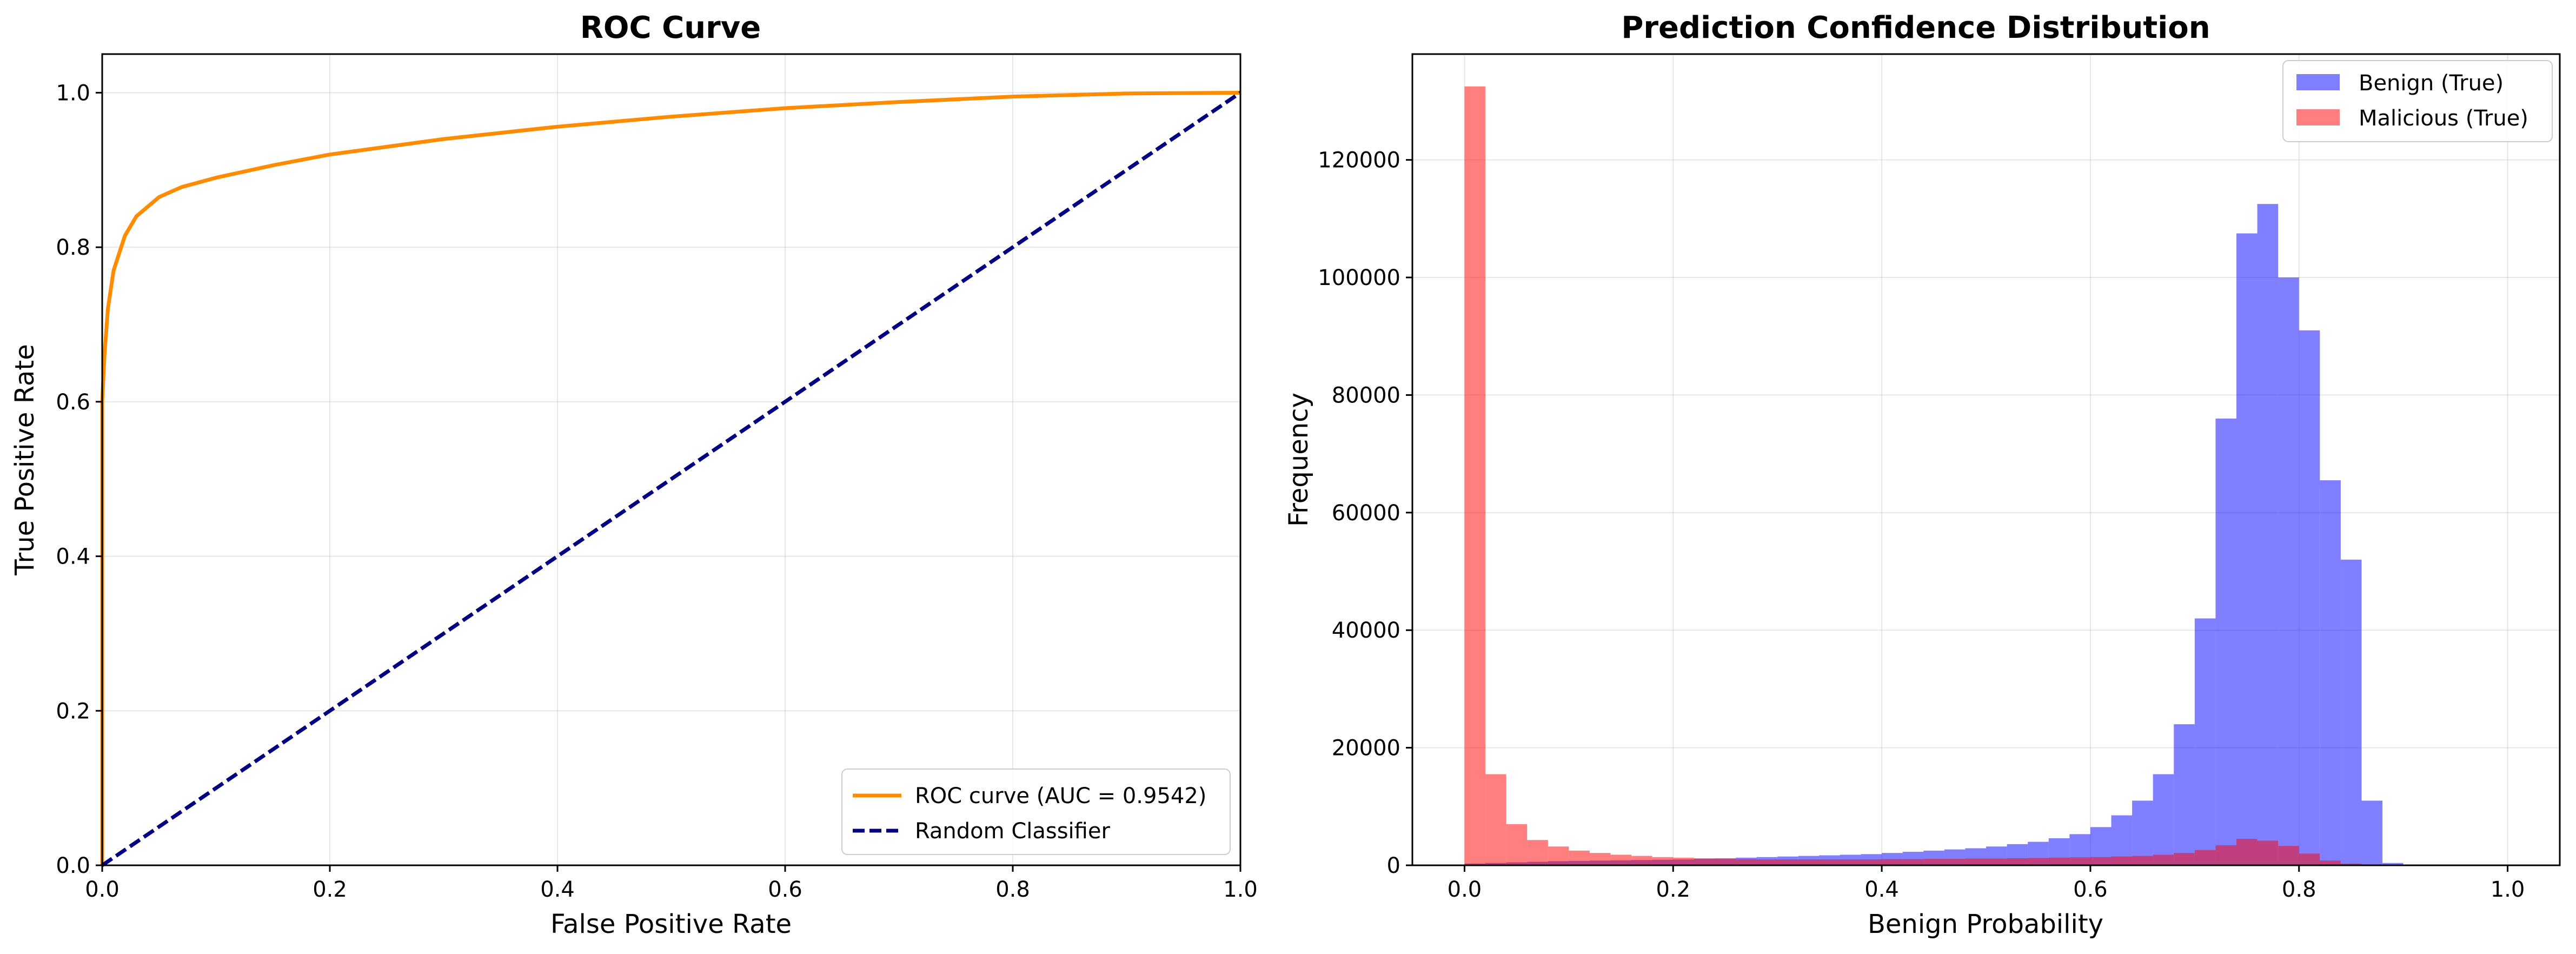 Image resolution: width=2576 pixels, height=954 pixels. Describe the element at coordinates (73, 866) in the screenshot. I see `roc-y-tick-label: 0.0` at that location.